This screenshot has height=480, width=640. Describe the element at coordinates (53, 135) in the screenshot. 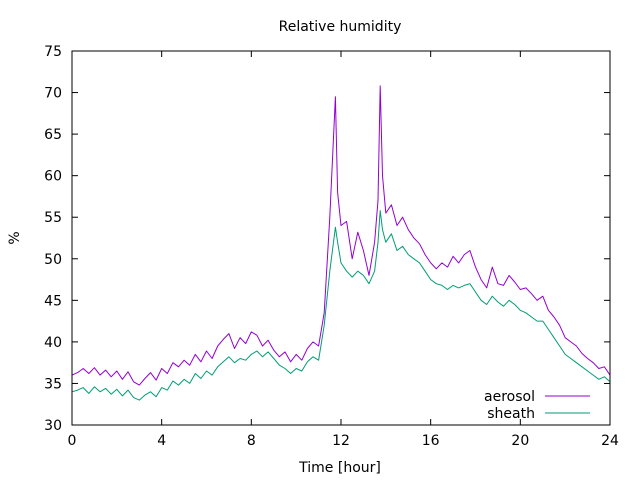

I see `y-tick-label: 65` at that location.